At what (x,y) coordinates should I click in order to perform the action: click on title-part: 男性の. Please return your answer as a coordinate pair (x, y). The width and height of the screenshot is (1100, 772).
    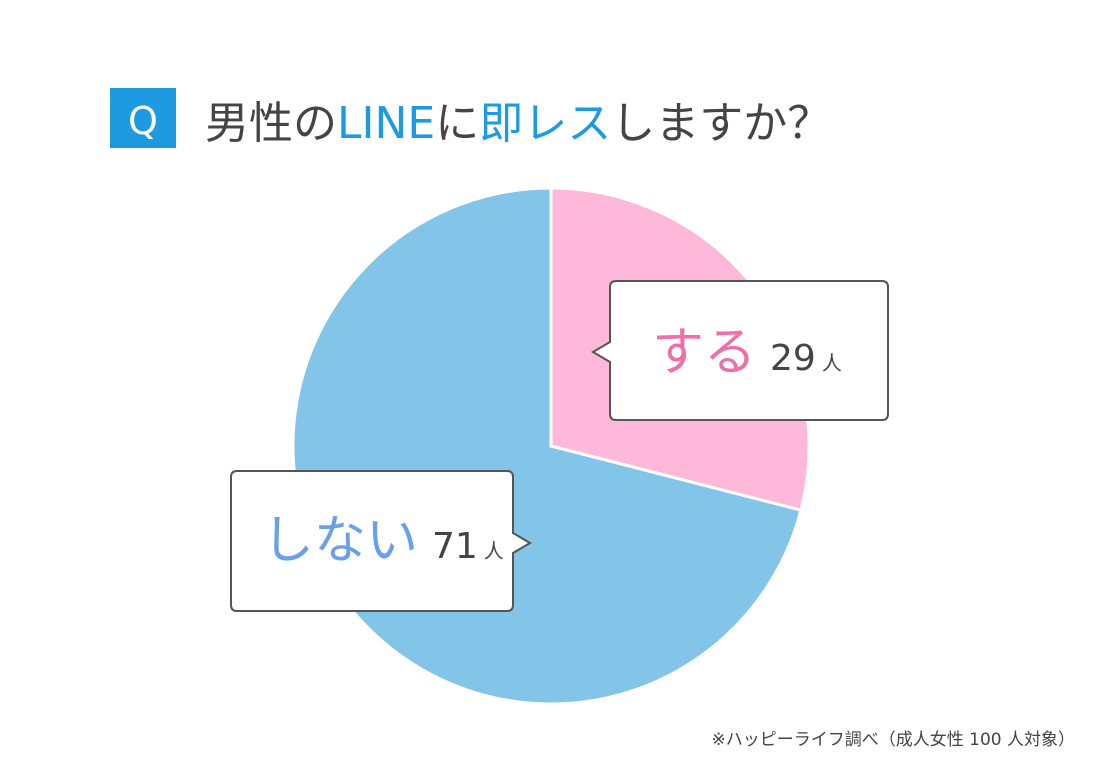
    Looking at the image, I should click on (271, 123).